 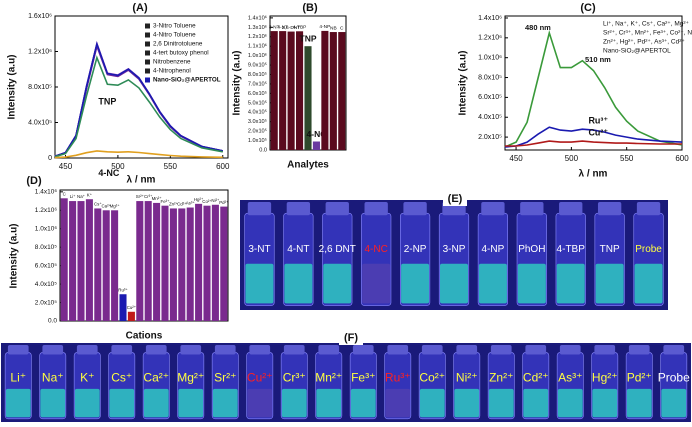 What do you see at coordinates (598, 121) in the screenshot?
I see `series-label: Ru³⁺` at bounding box center [598, 121].